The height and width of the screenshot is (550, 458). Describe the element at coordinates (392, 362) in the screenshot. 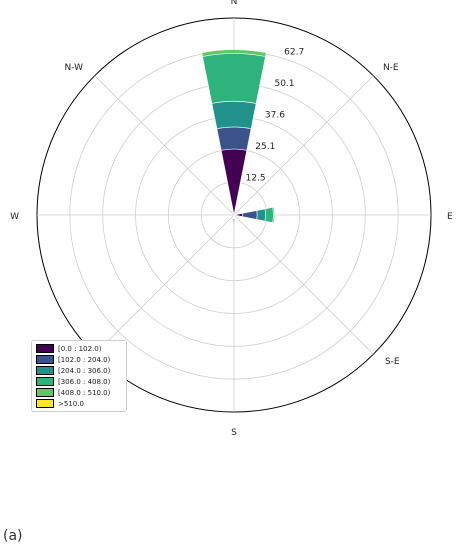

I see `direction-label-s-e: S-E` at that location.